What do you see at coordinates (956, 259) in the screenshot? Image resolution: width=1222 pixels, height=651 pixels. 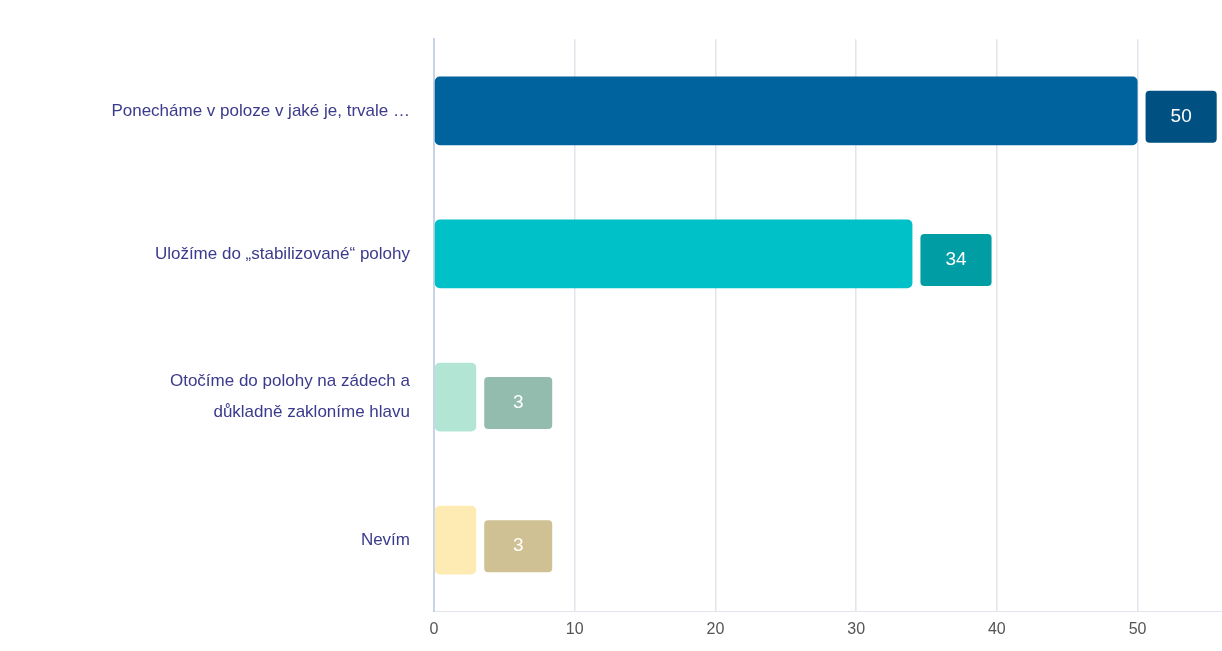 I see `data-label: 34` at bounding box center [956, 259].